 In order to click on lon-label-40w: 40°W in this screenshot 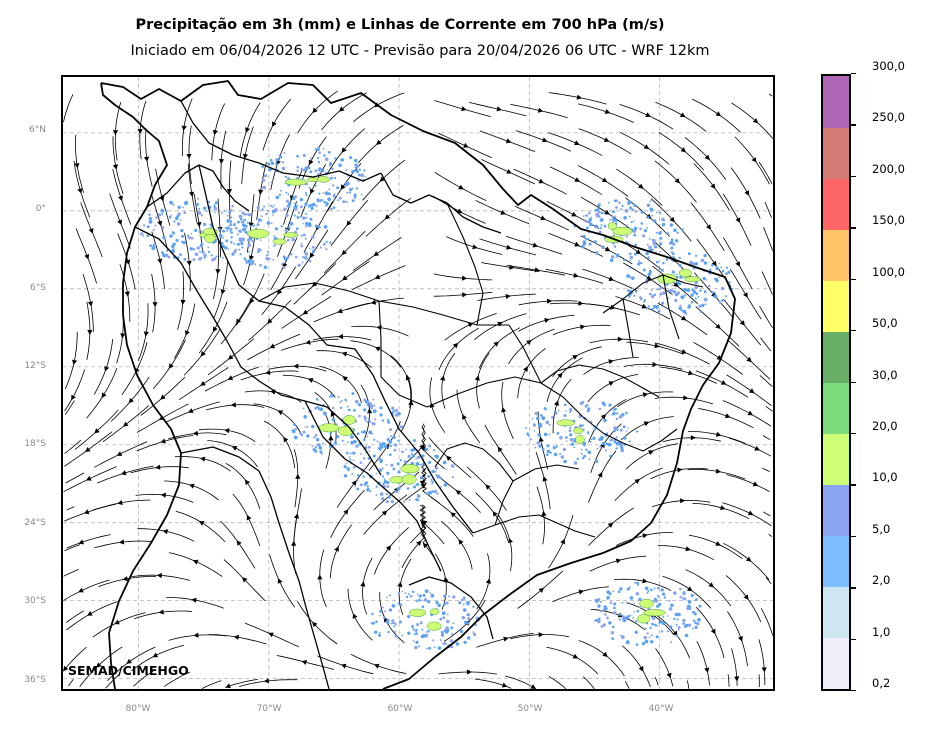, I will do `click(661, 709)`.